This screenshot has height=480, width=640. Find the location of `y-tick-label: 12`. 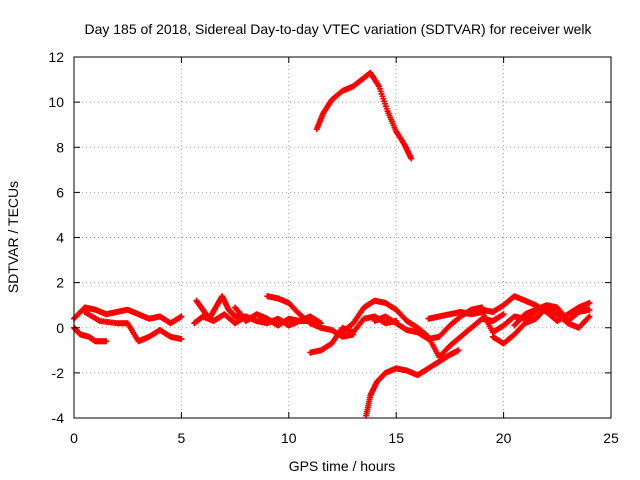

y-tick-label: 12 is located at coordinates (56, 57).